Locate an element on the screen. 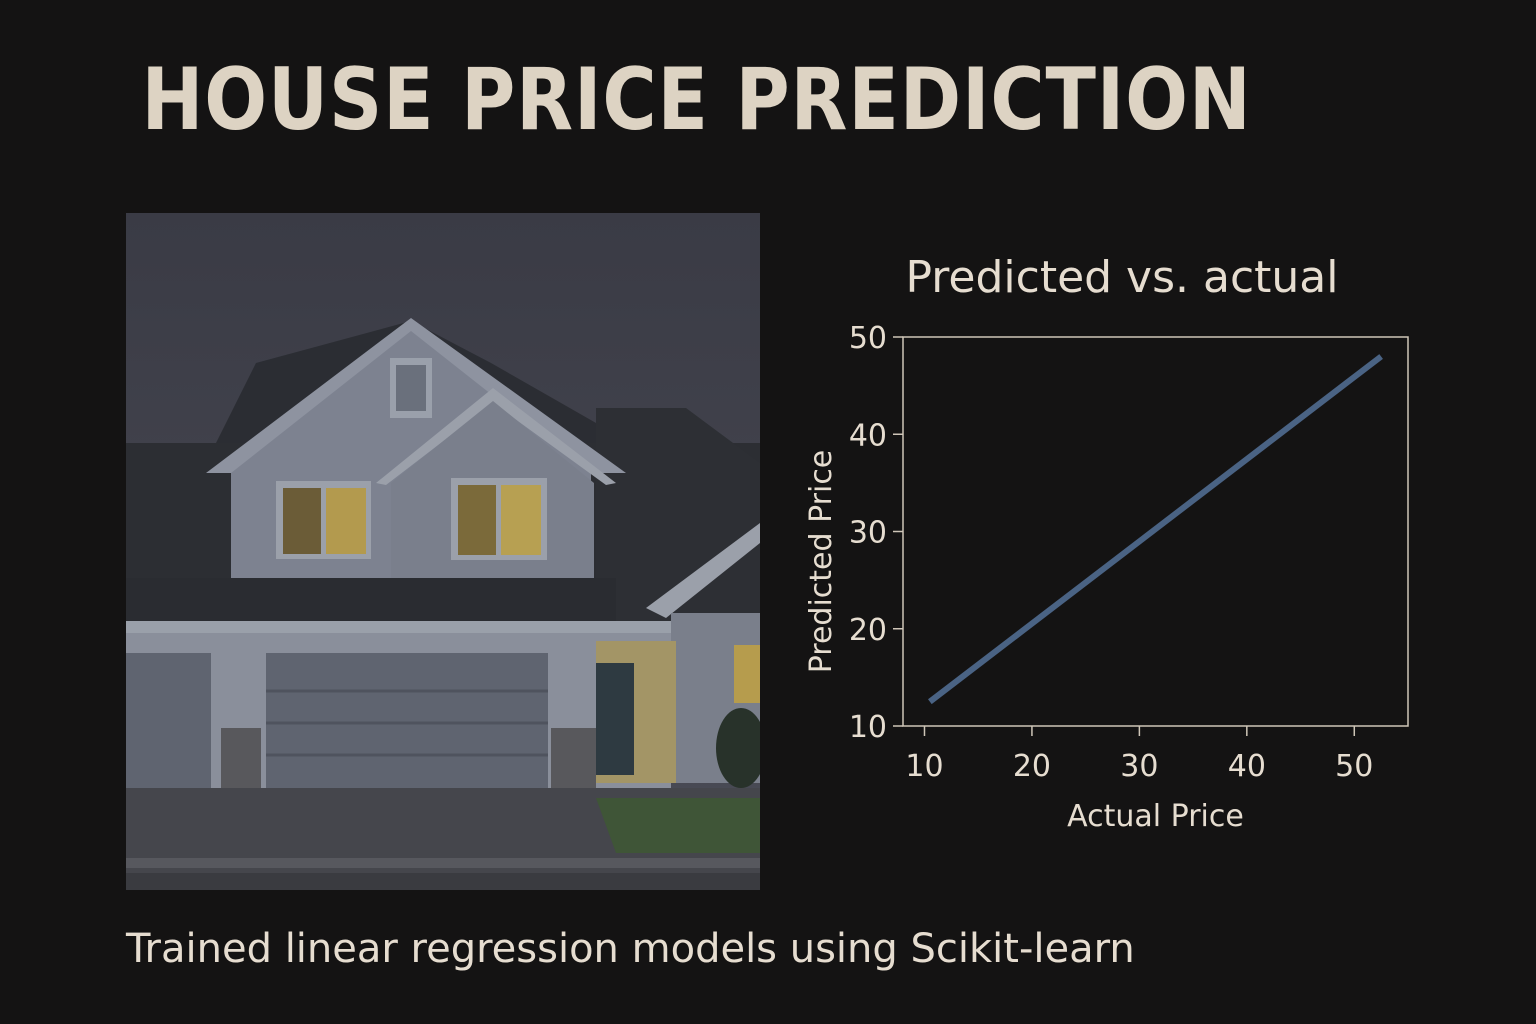 The width and height of the screenshot is (1536, 1024). x-axis-label: Actual Price is located at coordinates (1155, 816).